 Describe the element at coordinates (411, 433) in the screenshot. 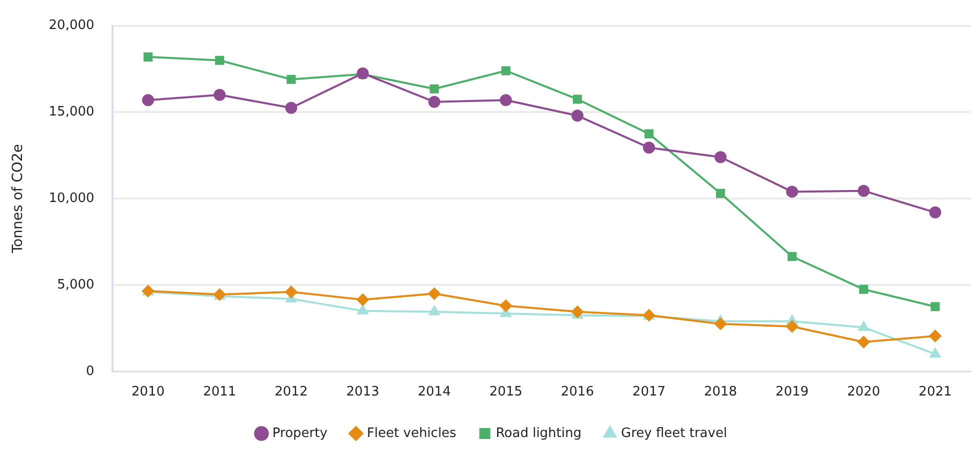

I see `legend-label: Fleet vehicles` at that location.